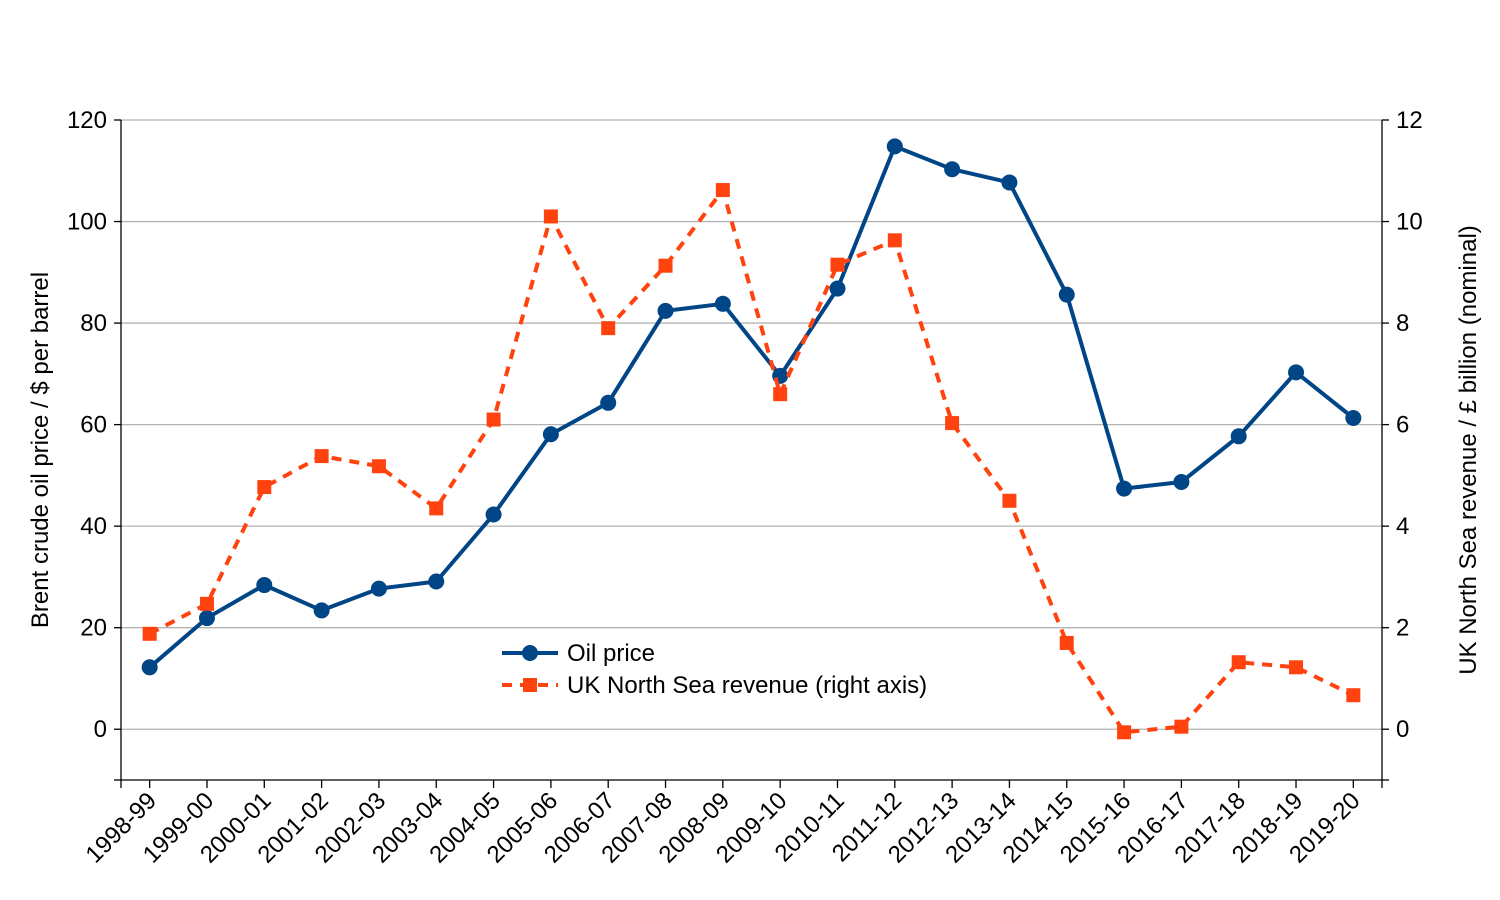 The width and height of the screenshot is (1500, 900). I want to click on y-left-tick-label: 100, so click(87, 222).